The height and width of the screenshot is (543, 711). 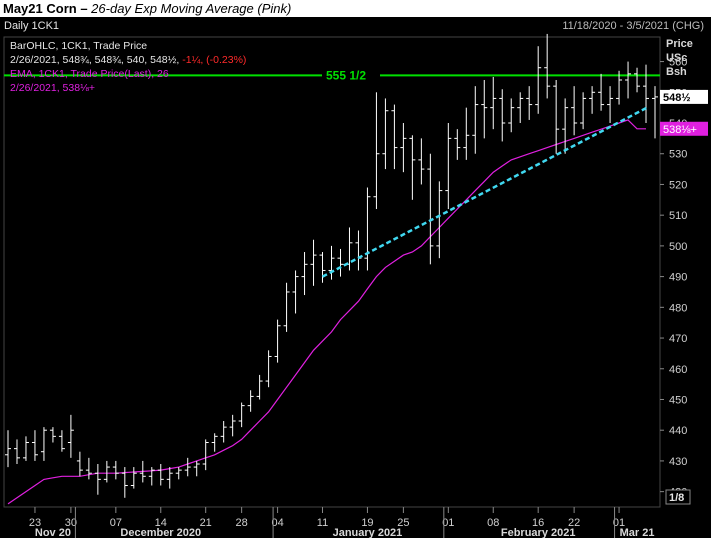 I want to click on y-tick-label: 520, so click(x=678, y=185).